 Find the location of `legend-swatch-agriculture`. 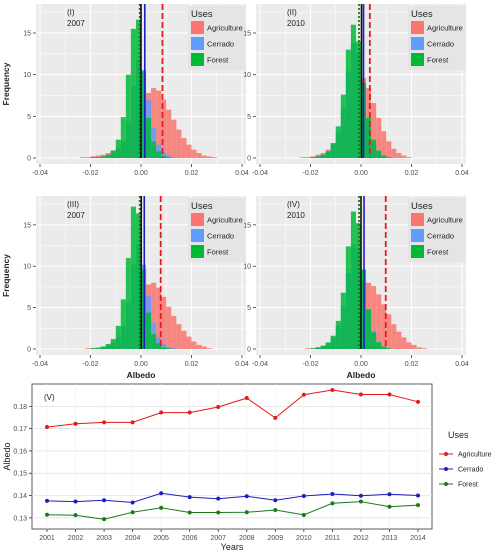

legend-swatch-agriculture is located at coordinates (197, 219).